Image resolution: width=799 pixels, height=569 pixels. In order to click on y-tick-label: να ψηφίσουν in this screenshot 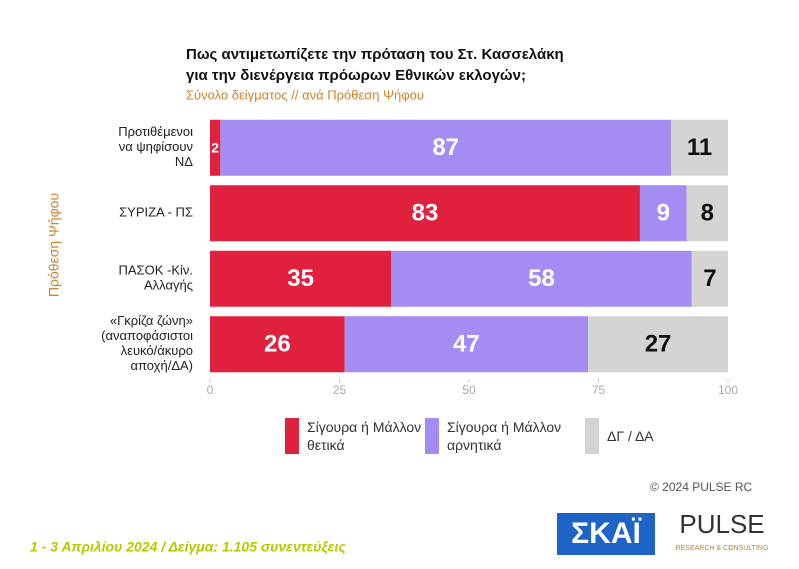, I will do `click(156, 146)`.